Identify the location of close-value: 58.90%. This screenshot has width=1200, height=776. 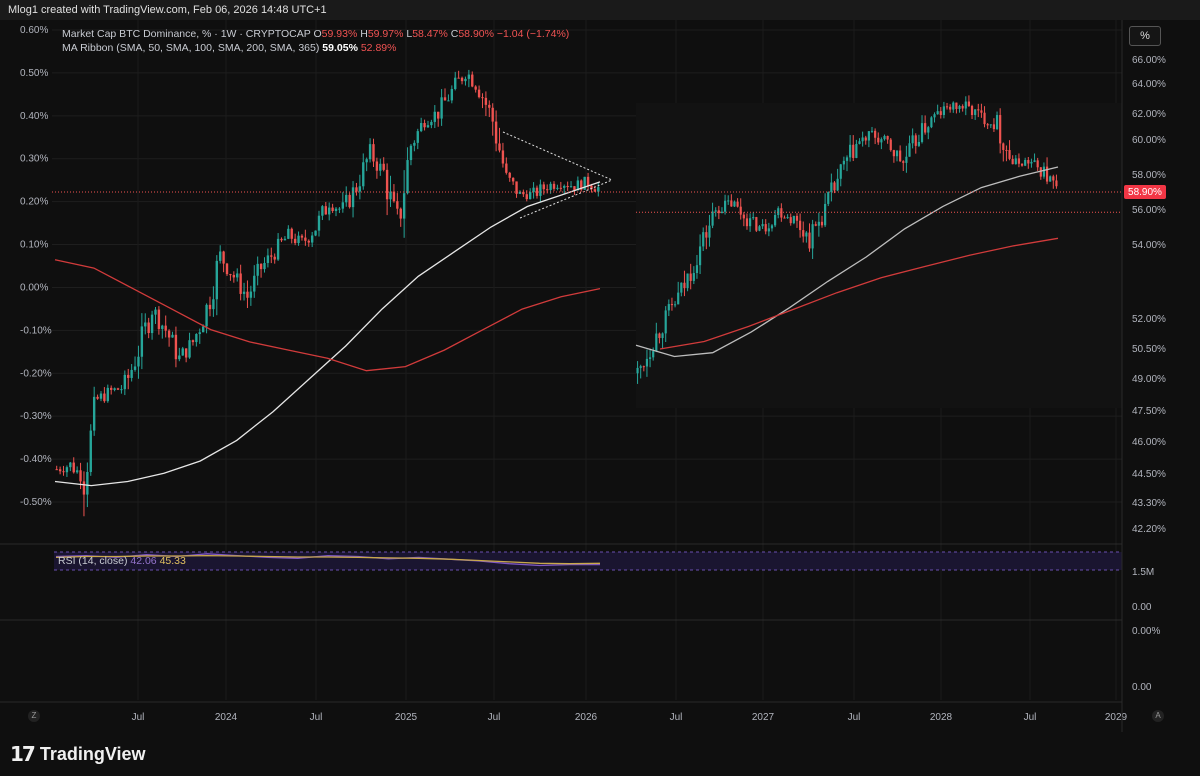
(476, 34).